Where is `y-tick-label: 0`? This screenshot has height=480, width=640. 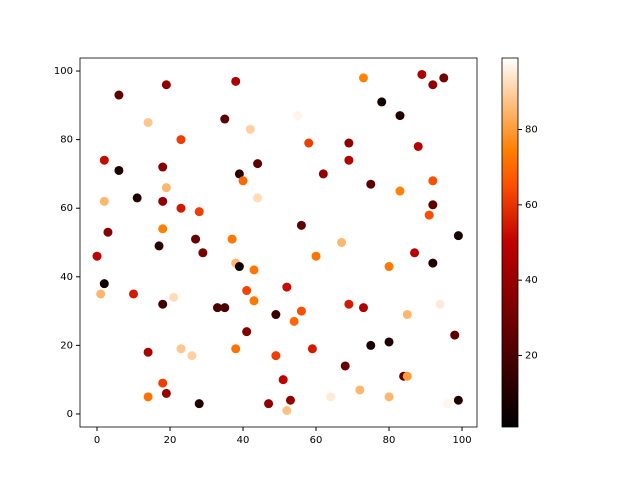 y-tick-label: 0 is located at coordinates (70, 414).